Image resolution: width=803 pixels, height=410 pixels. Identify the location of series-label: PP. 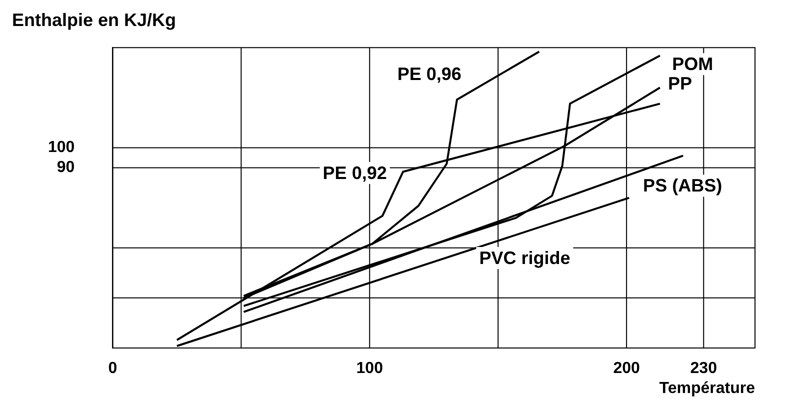
(680, 84).